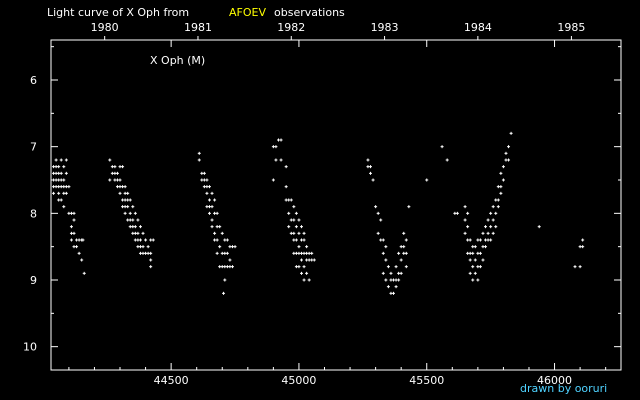  What do you see at coordinates (571, 27) in the screenshot?
I see `year-label: 1985` at bounding box center [571, 27].